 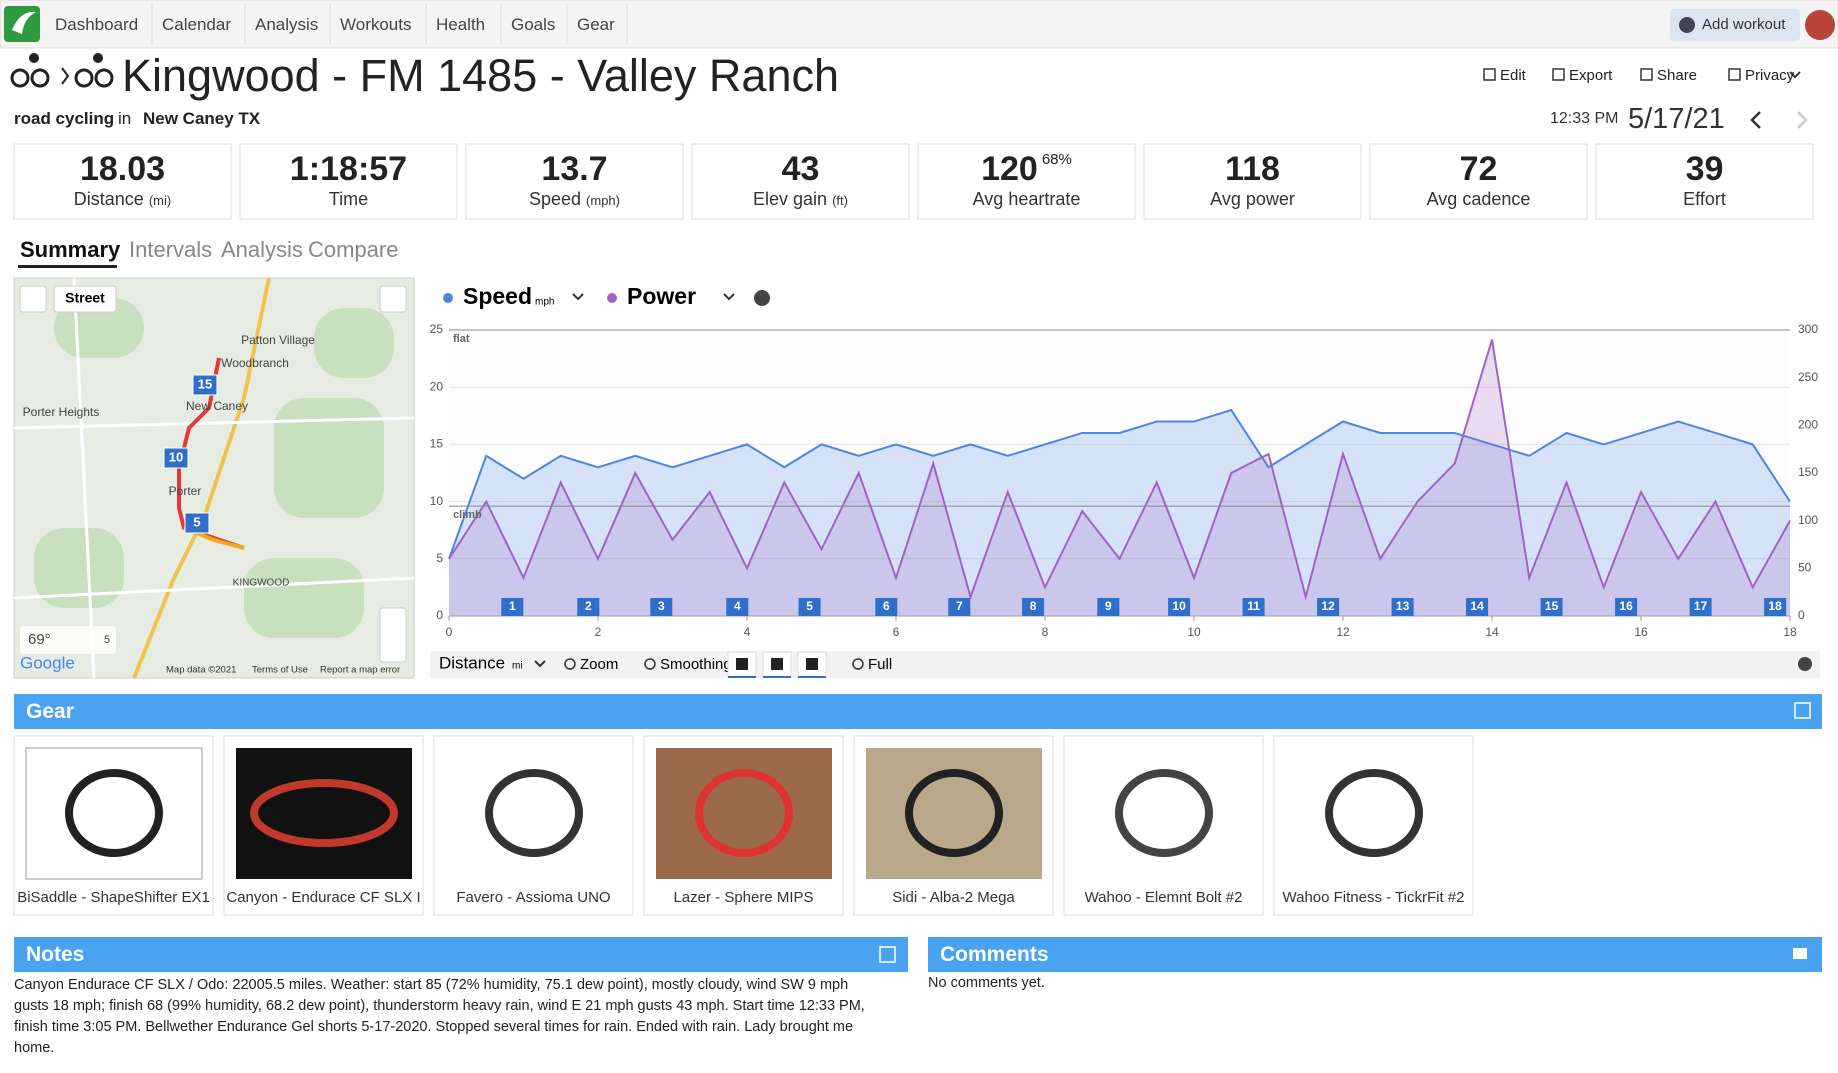 I want to click on y2-tick-label: 0, so click(x=1801, y=615).